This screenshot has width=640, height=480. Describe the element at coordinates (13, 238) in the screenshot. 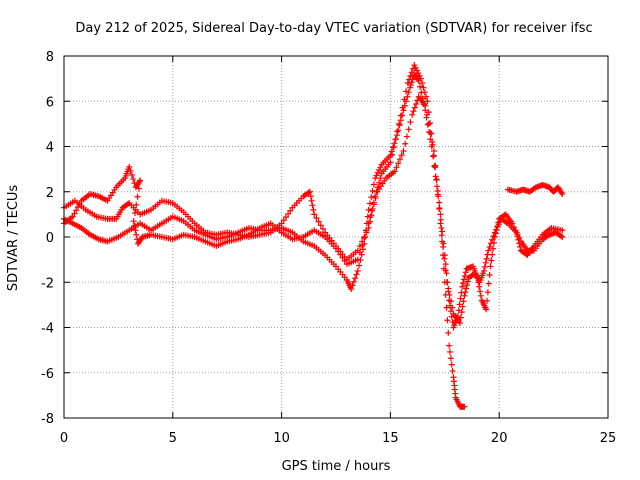

I see `y-axis-label: SDTVAR / TECUs` at that location.